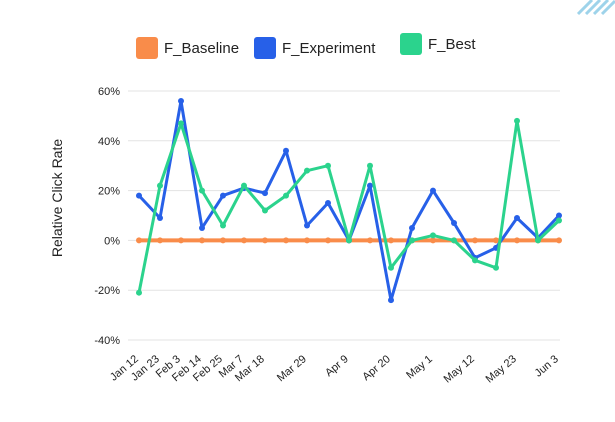 The width and height of the screenshot is (615, 422). Describe the element at coordinates (107, 341) in the screenshot. I see `y-tick-label: -40%` at that location.